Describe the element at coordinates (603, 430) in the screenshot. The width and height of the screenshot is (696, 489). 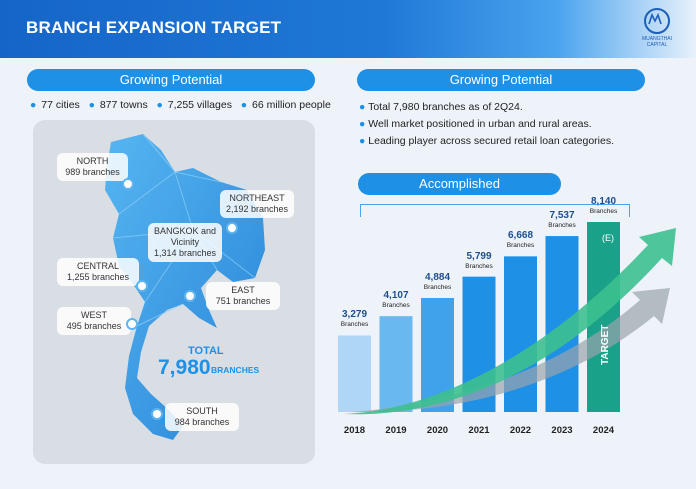
I see `year-tick-label: 2024` at that location.